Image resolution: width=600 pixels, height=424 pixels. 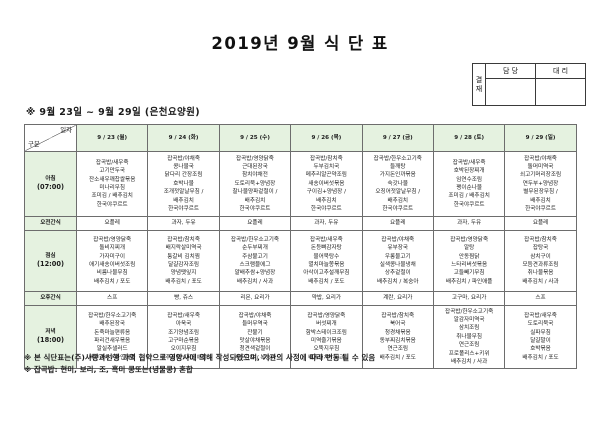 What do you see at coordinates (50, 178) in the screenshot?
I see `row-label-name: 아침` at bounding box center [50, 178].